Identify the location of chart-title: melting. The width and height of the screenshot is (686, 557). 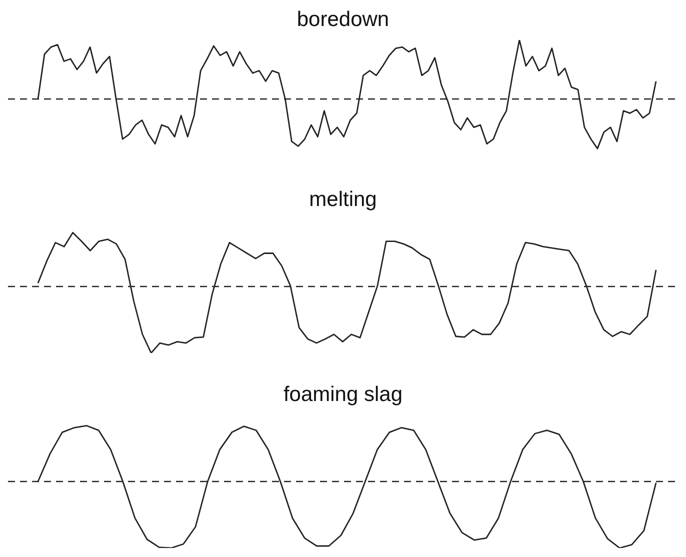
(343, 200).